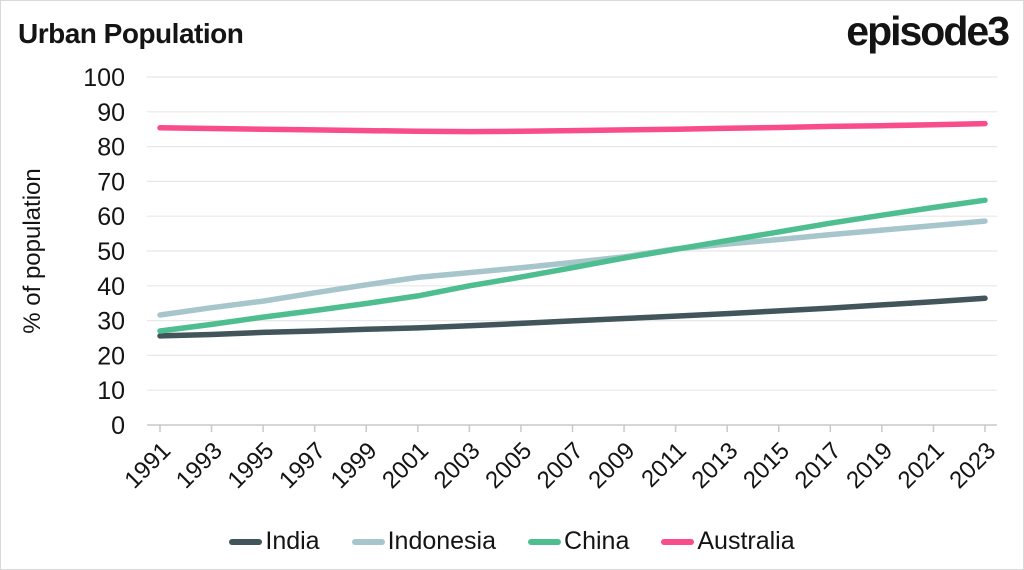  Describe the element at coordinates (818, 465) in the screenshot. I see `x-tick-label: 2017` at that location.